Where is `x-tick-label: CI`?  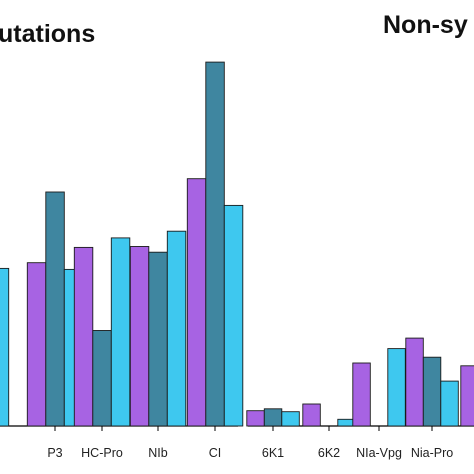 x-tick-label: CI is located at coordinates (215, 453).